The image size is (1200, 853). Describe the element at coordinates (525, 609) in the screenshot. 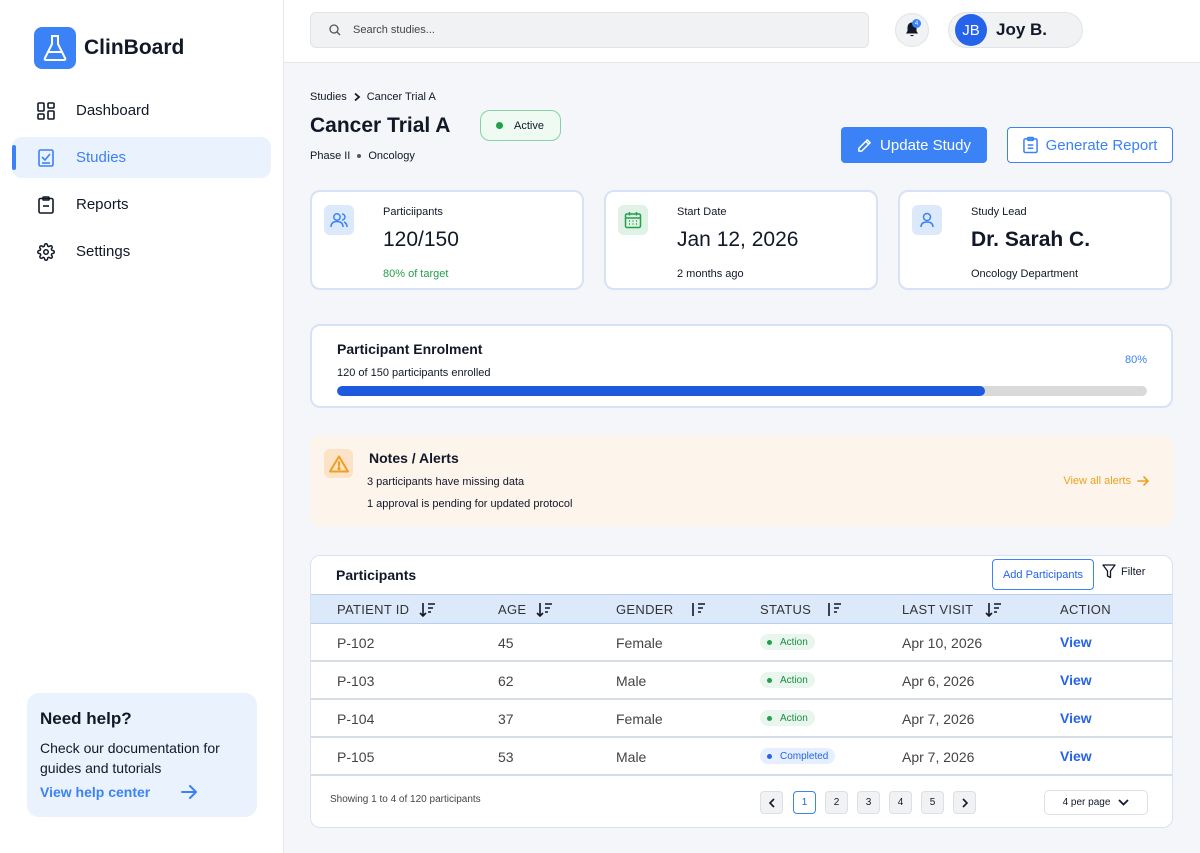

I see `column-header-age: AGE` at that location.